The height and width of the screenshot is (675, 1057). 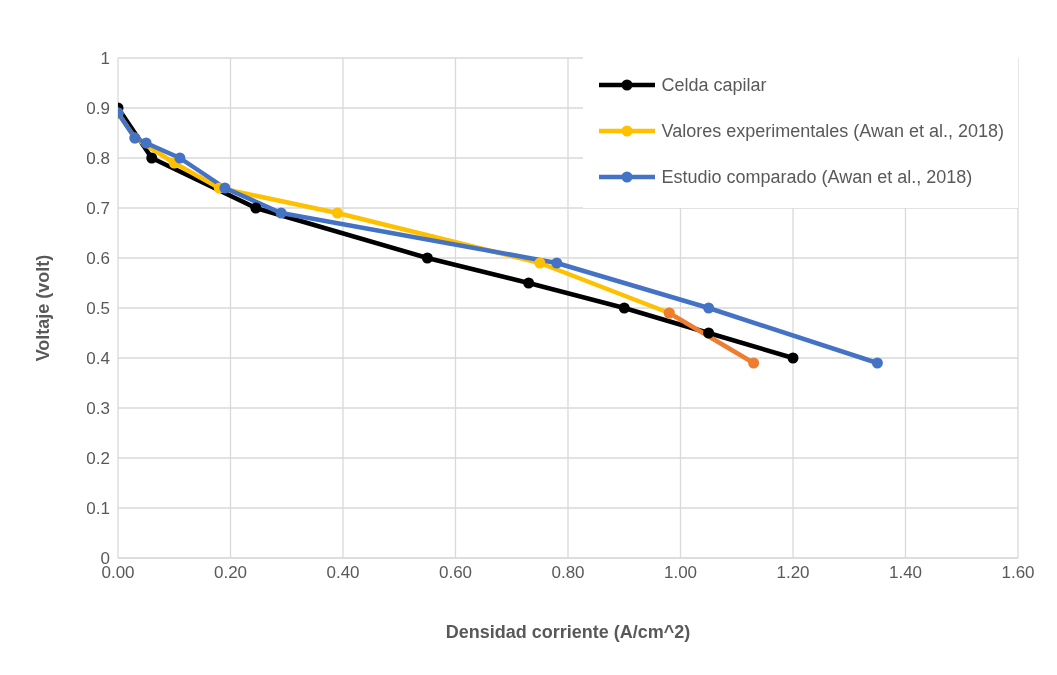 What do you see at coordinates (680, 573) in the screenshot?
I see `x-tick-label: 1.00` at bounding box center [680, 573].